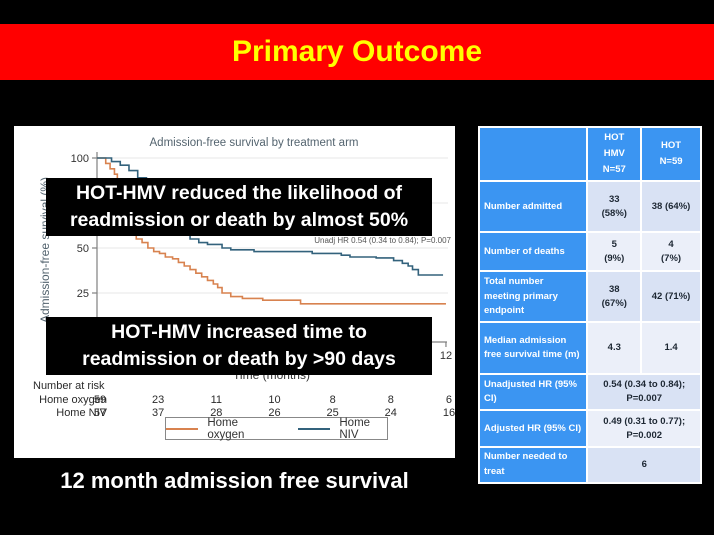 The image size is (714, 535). I want to click on row-label-cell: Number admitted, so click(533, 207).